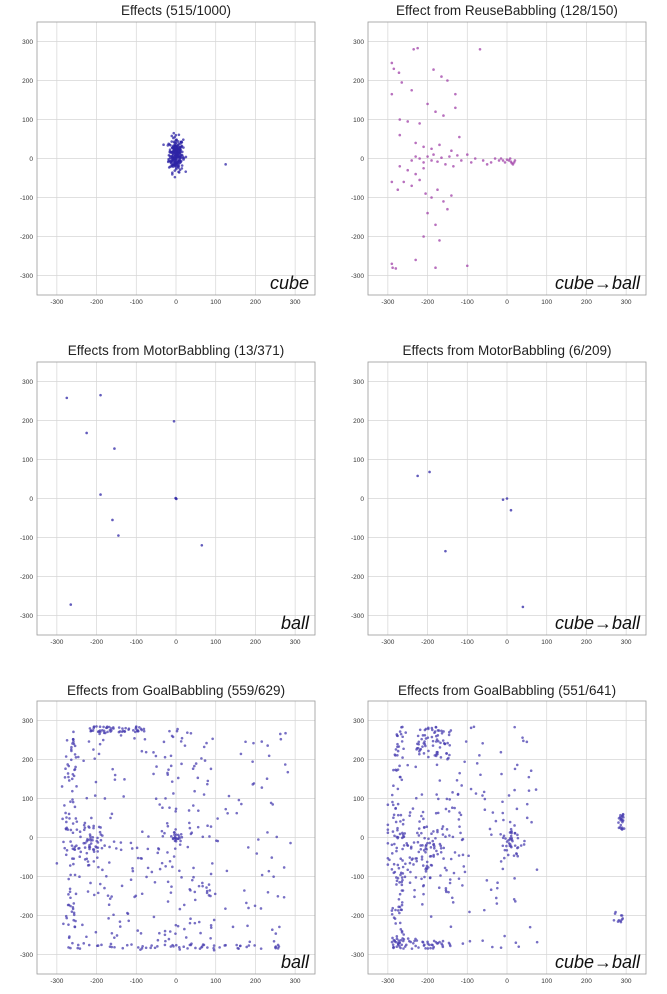  Describe the element at coordinates (357, 577) in the screenshot. I see `y-tick-label: -200` at that location.